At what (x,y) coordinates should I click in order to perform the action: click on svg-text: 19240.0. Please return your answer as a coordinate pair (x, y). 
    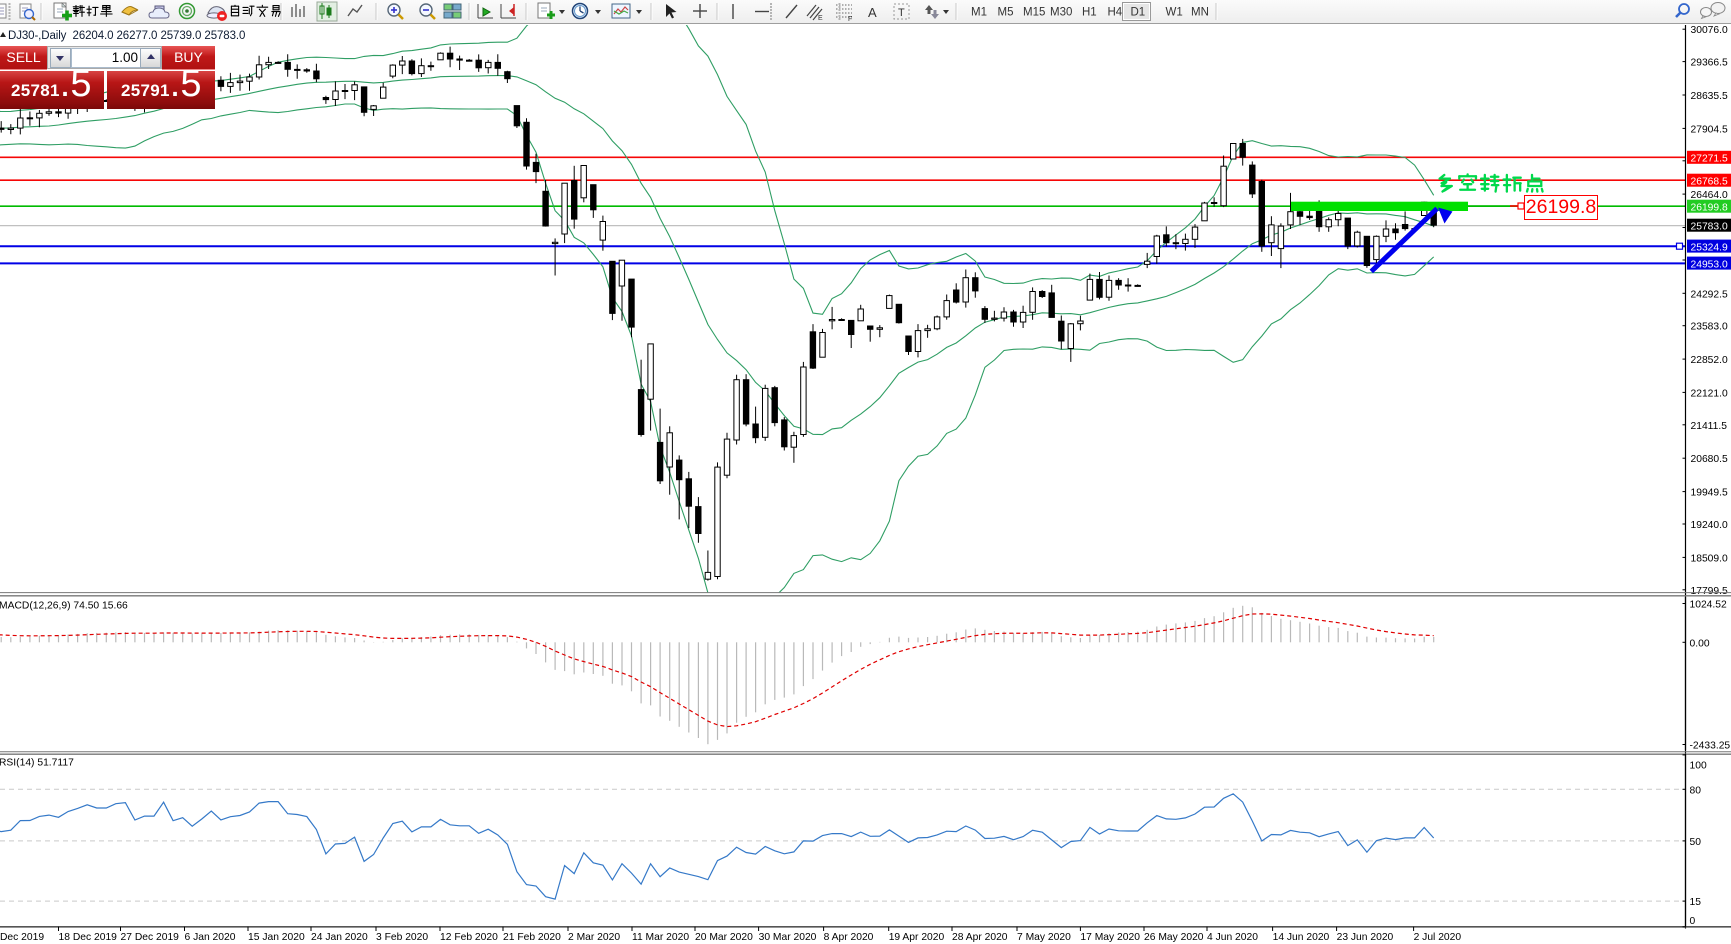
    Looking at the image, I should click on (1709, 525).